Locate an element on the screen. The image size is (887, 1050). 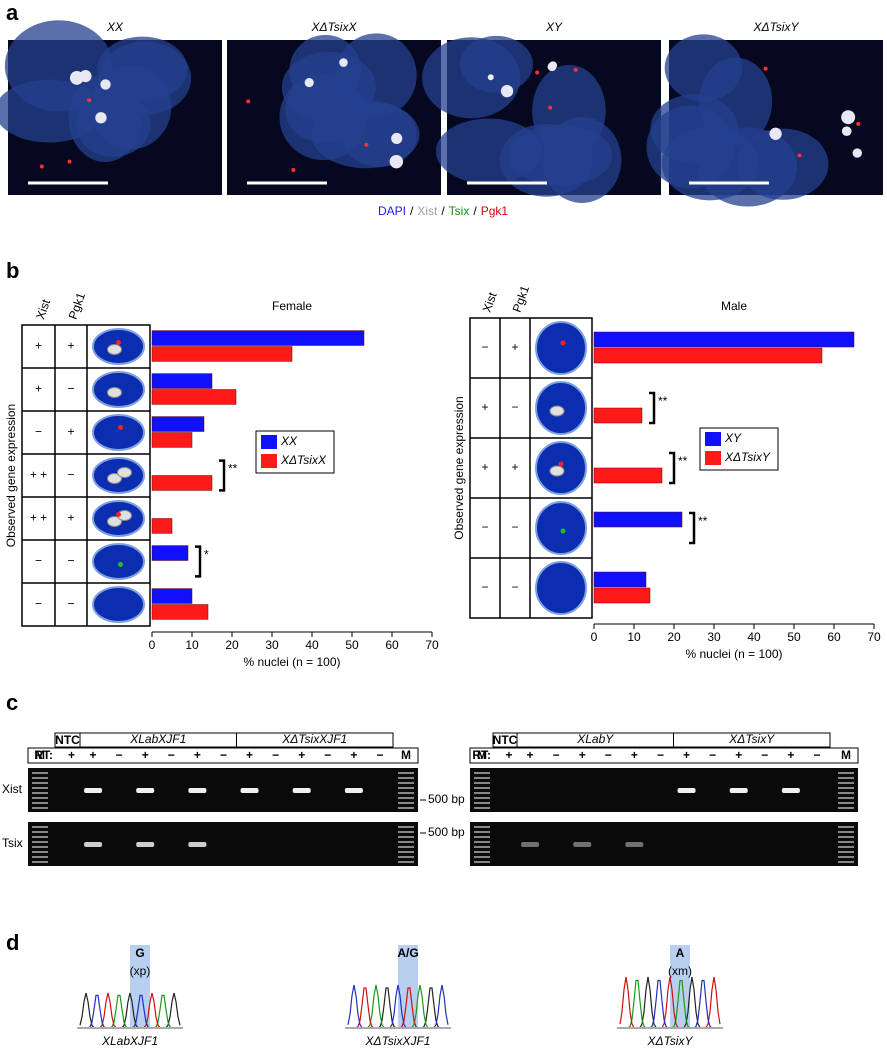
marker-lane: M is located at coordinates (40, 755).